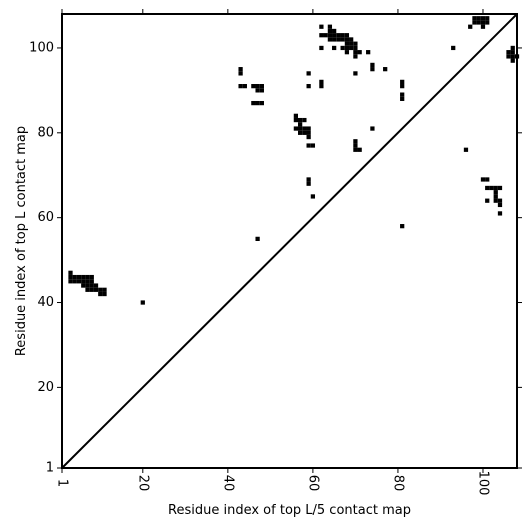  I want to click on x-axis-label: Residue index of top L/5 contact map, so click(289, 510).